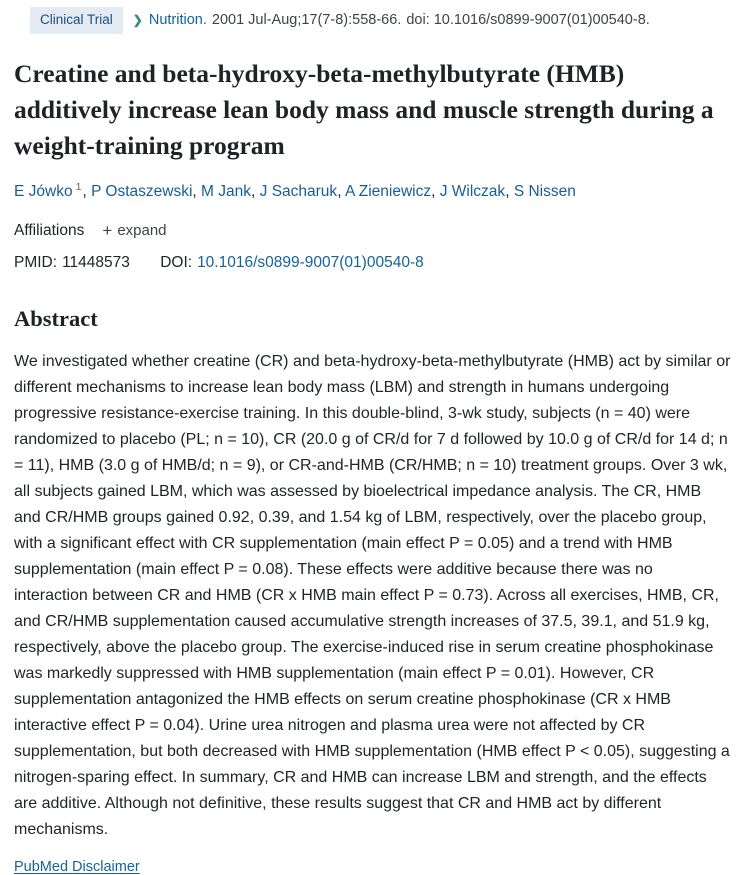  What do you see at coordinates (107, 230) in the screenshot?
I see `plus-icon: +` at bounding box center [107, 230].